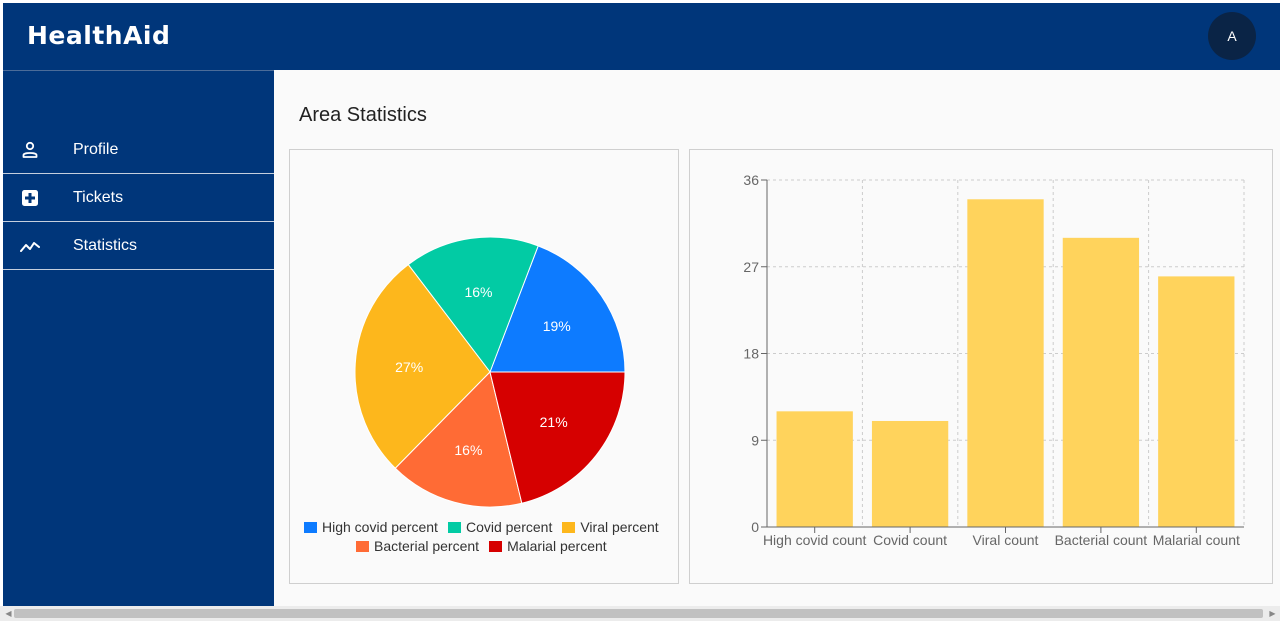 This screenshot has height=621, width=1280. Describe the element at coordinates (138, 150) in the screenshot. I see `sidebar-item-profile: Profile` at that location.